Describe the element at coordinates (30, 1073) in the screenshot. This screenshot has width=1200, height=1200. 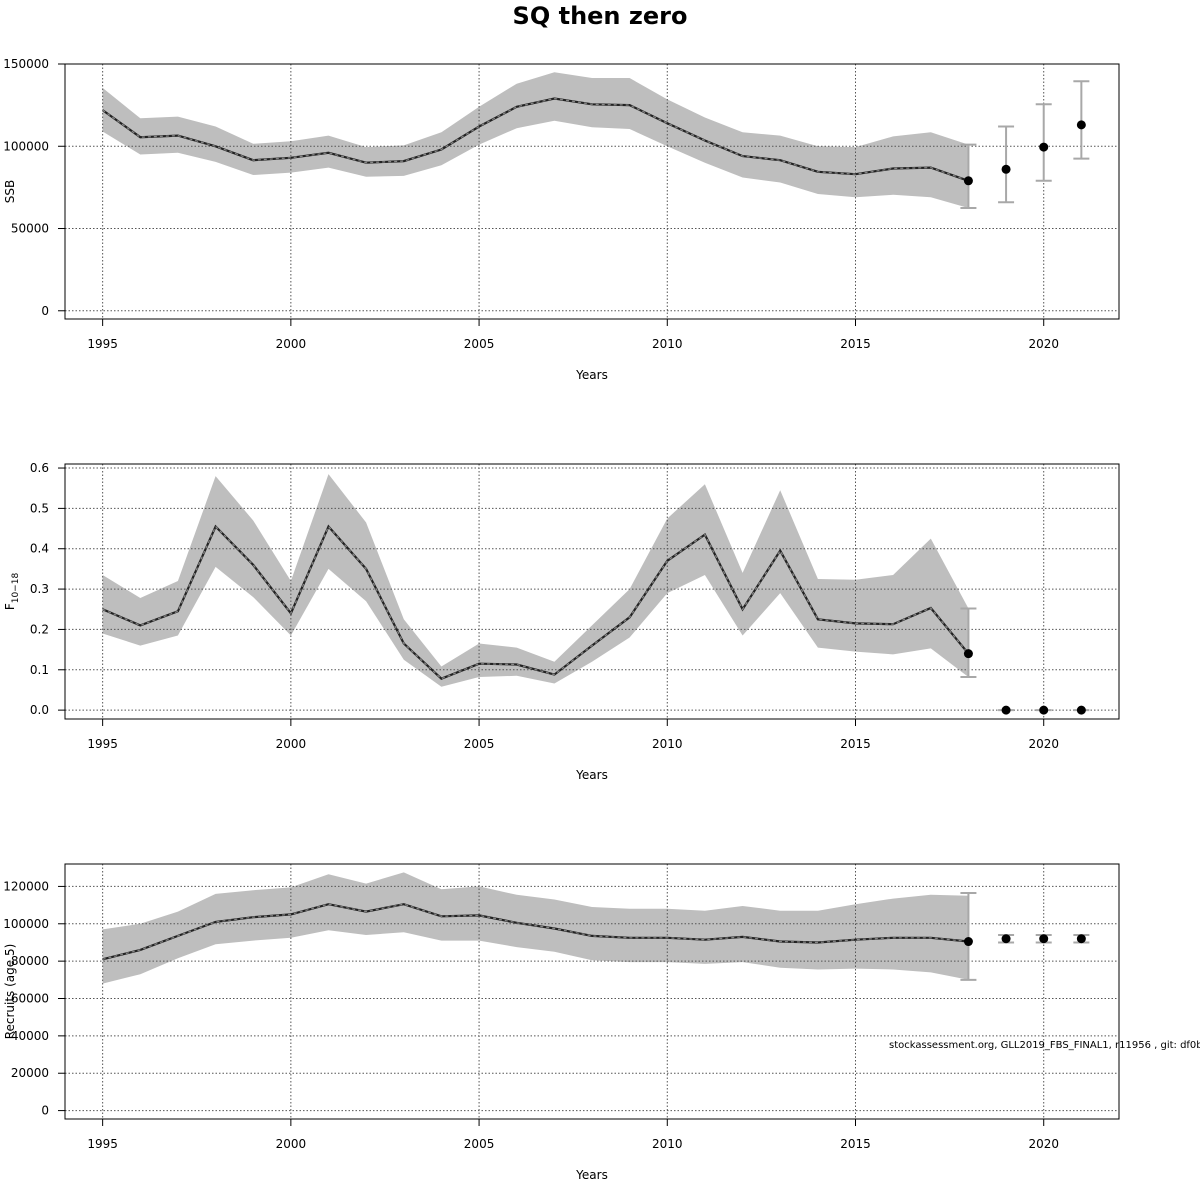
I see `y-tick-label: 20000` at that location.